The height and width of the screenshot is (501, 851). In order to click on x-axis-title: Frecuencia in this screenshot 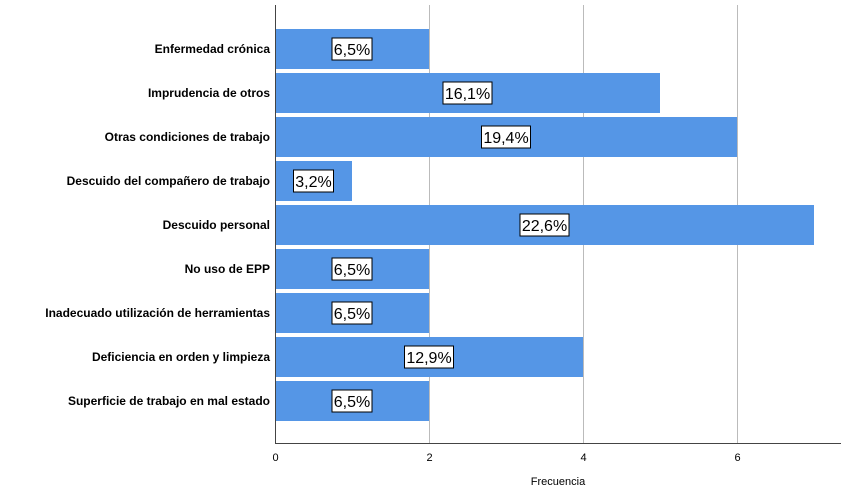, I will do `click(558, 482)`.